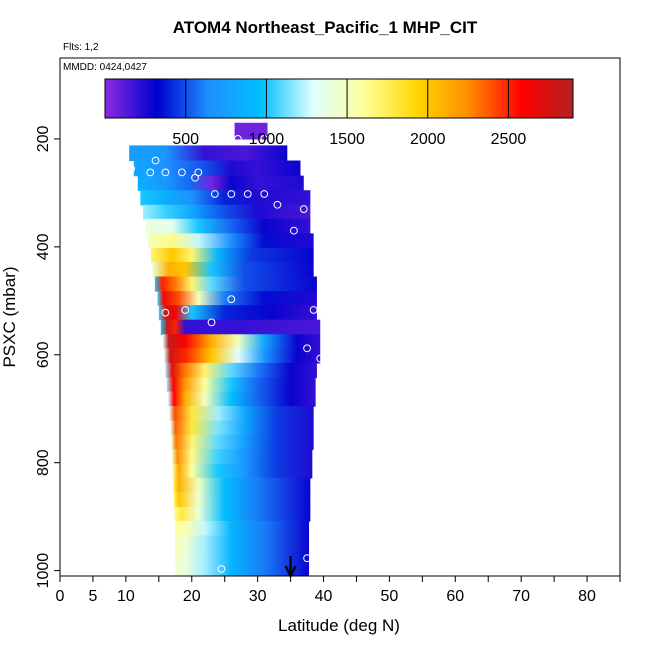  I want to click on y-axis: 200 400 600 800 1000, so click(47, 356).